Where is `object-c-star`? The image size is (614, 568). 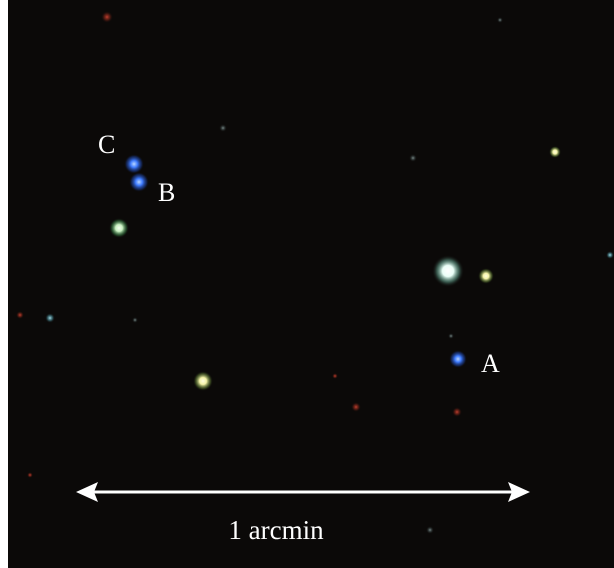 object-c-star is located at coordinates (134, 164).